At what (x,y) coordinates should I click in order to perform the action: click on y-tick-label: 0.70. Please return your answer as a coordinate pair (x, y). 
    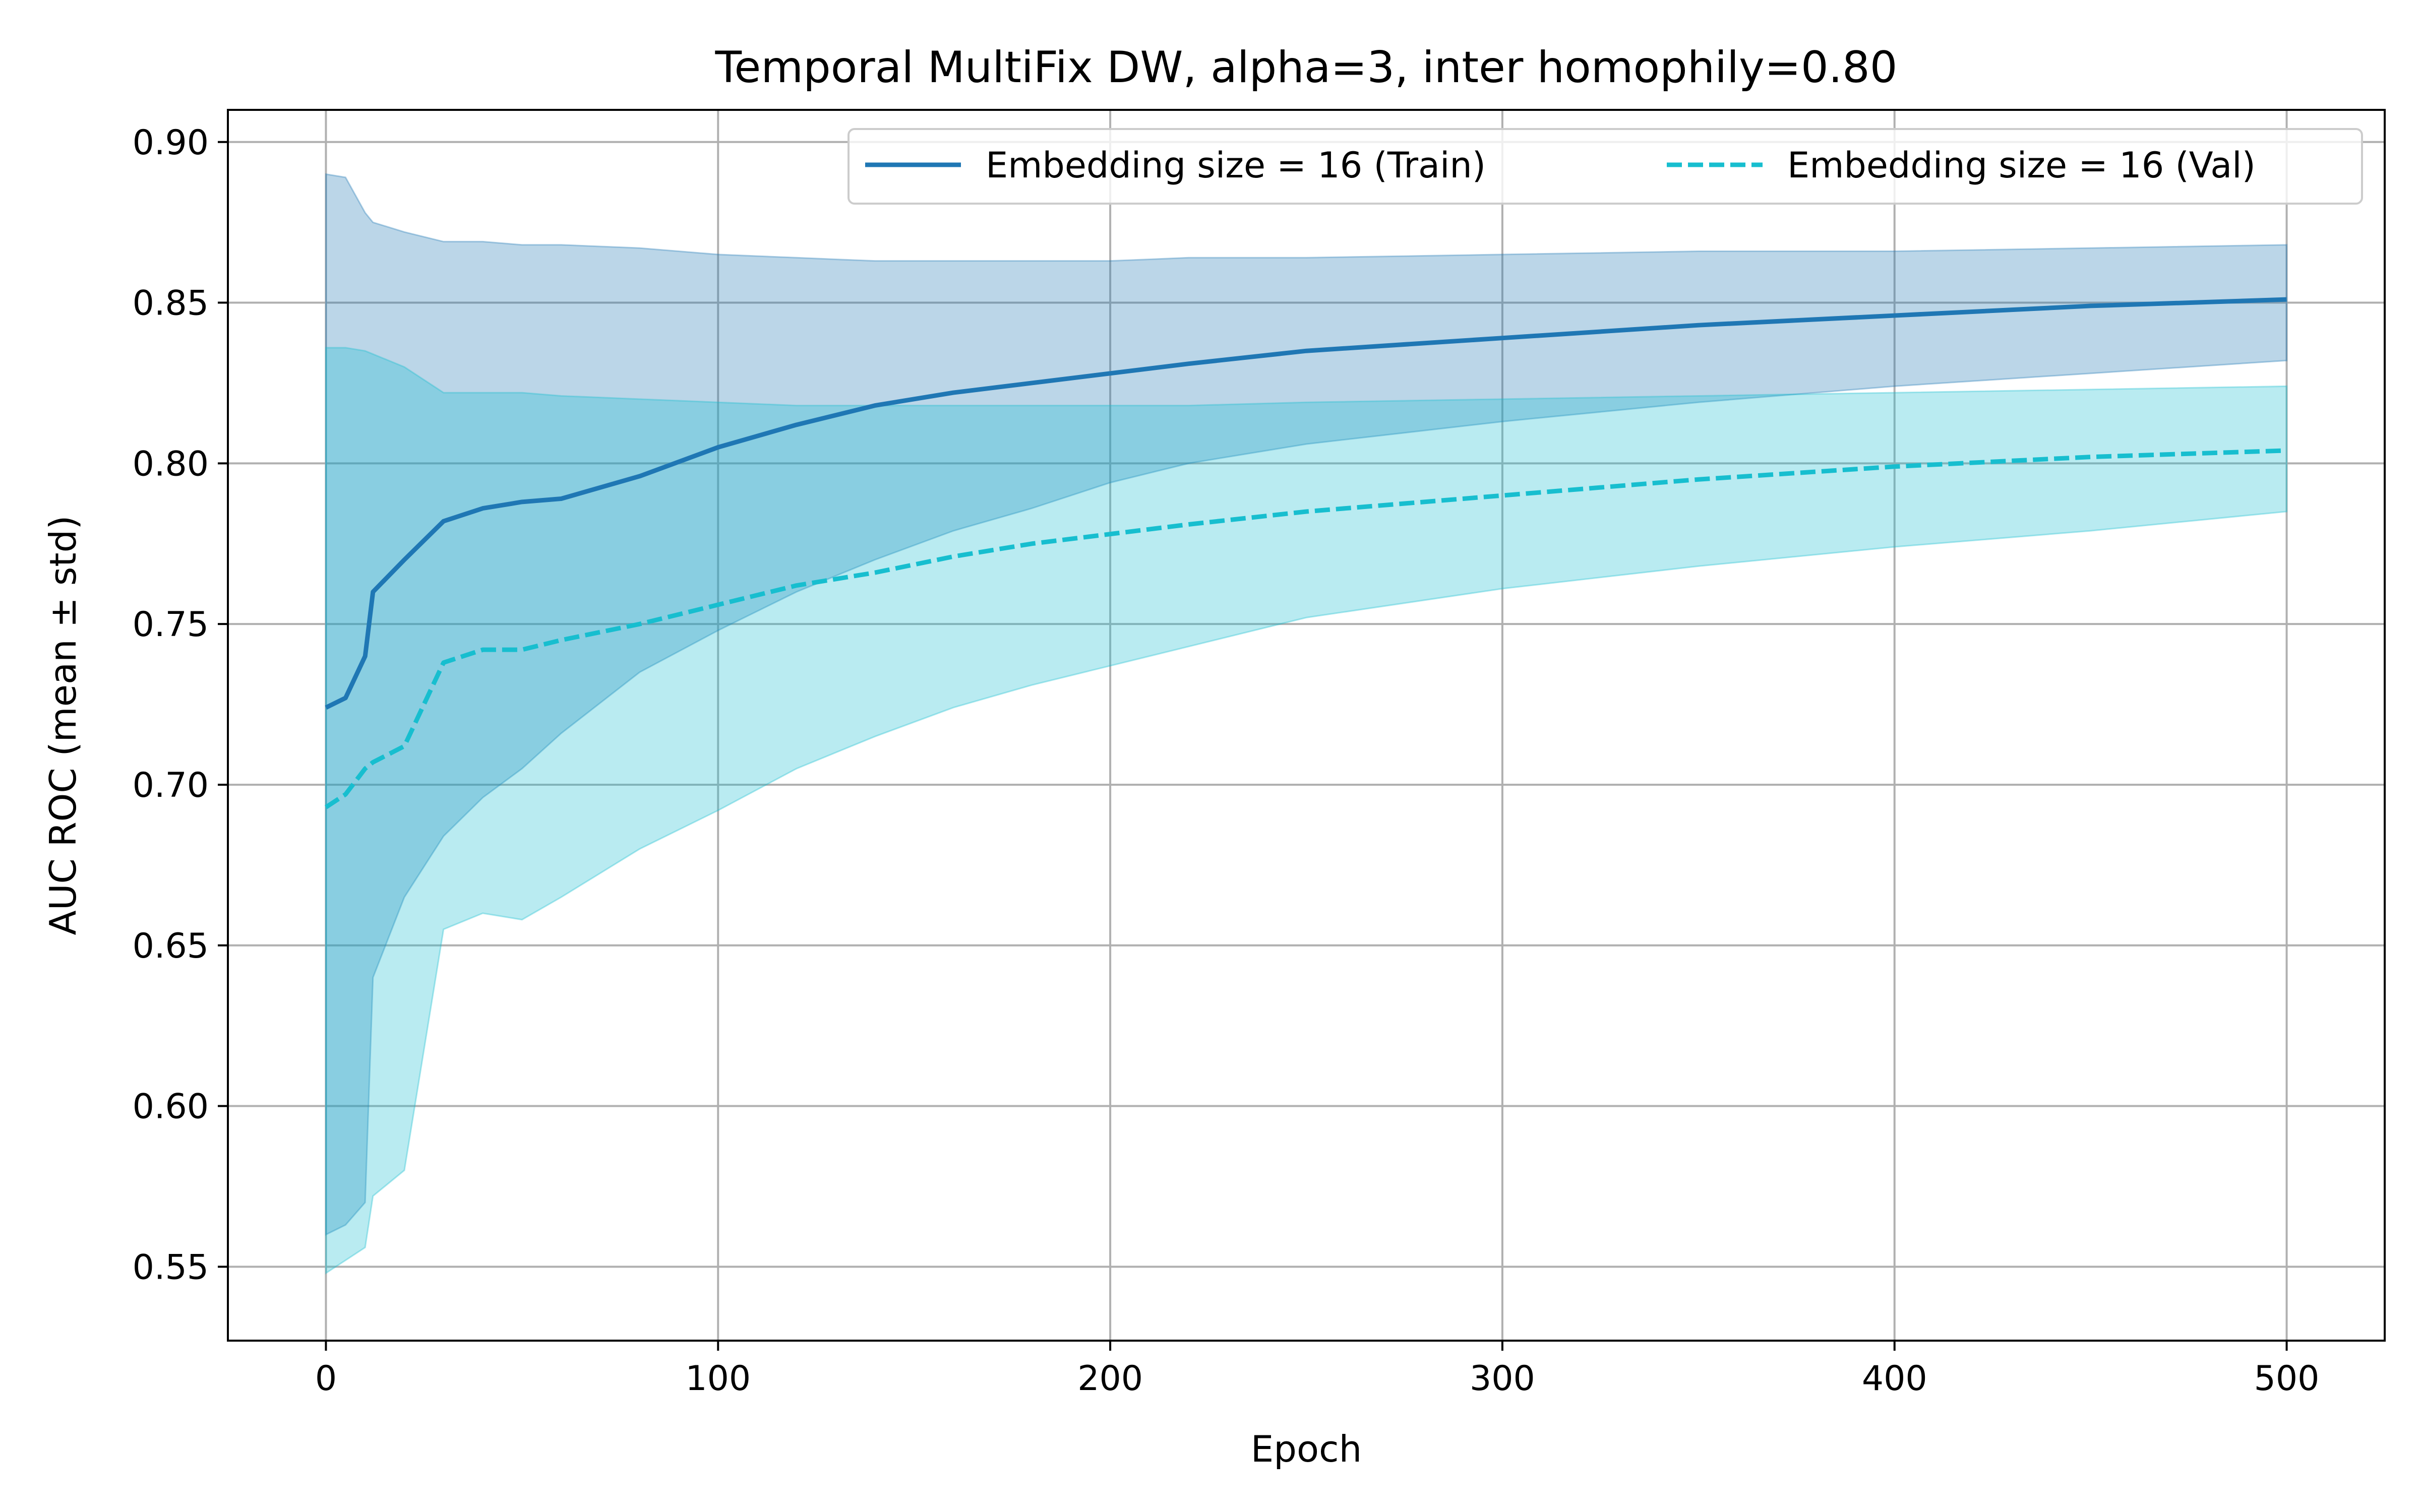
    Looking at the image, I should click on (171, 785).